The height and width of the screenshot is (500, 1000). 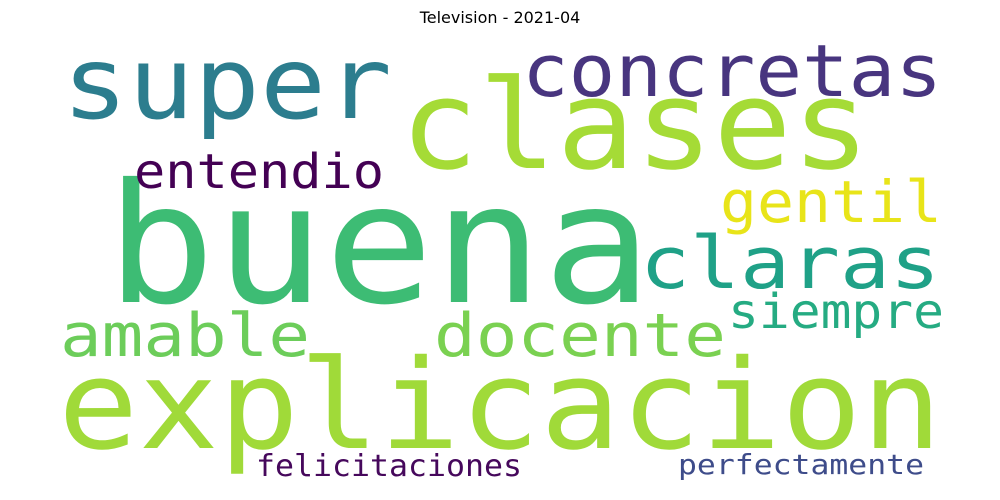 What do you see at coordinates (185, 336) in the screenshot?
I see `word-amable: amable` at bounding box center [185, 336].